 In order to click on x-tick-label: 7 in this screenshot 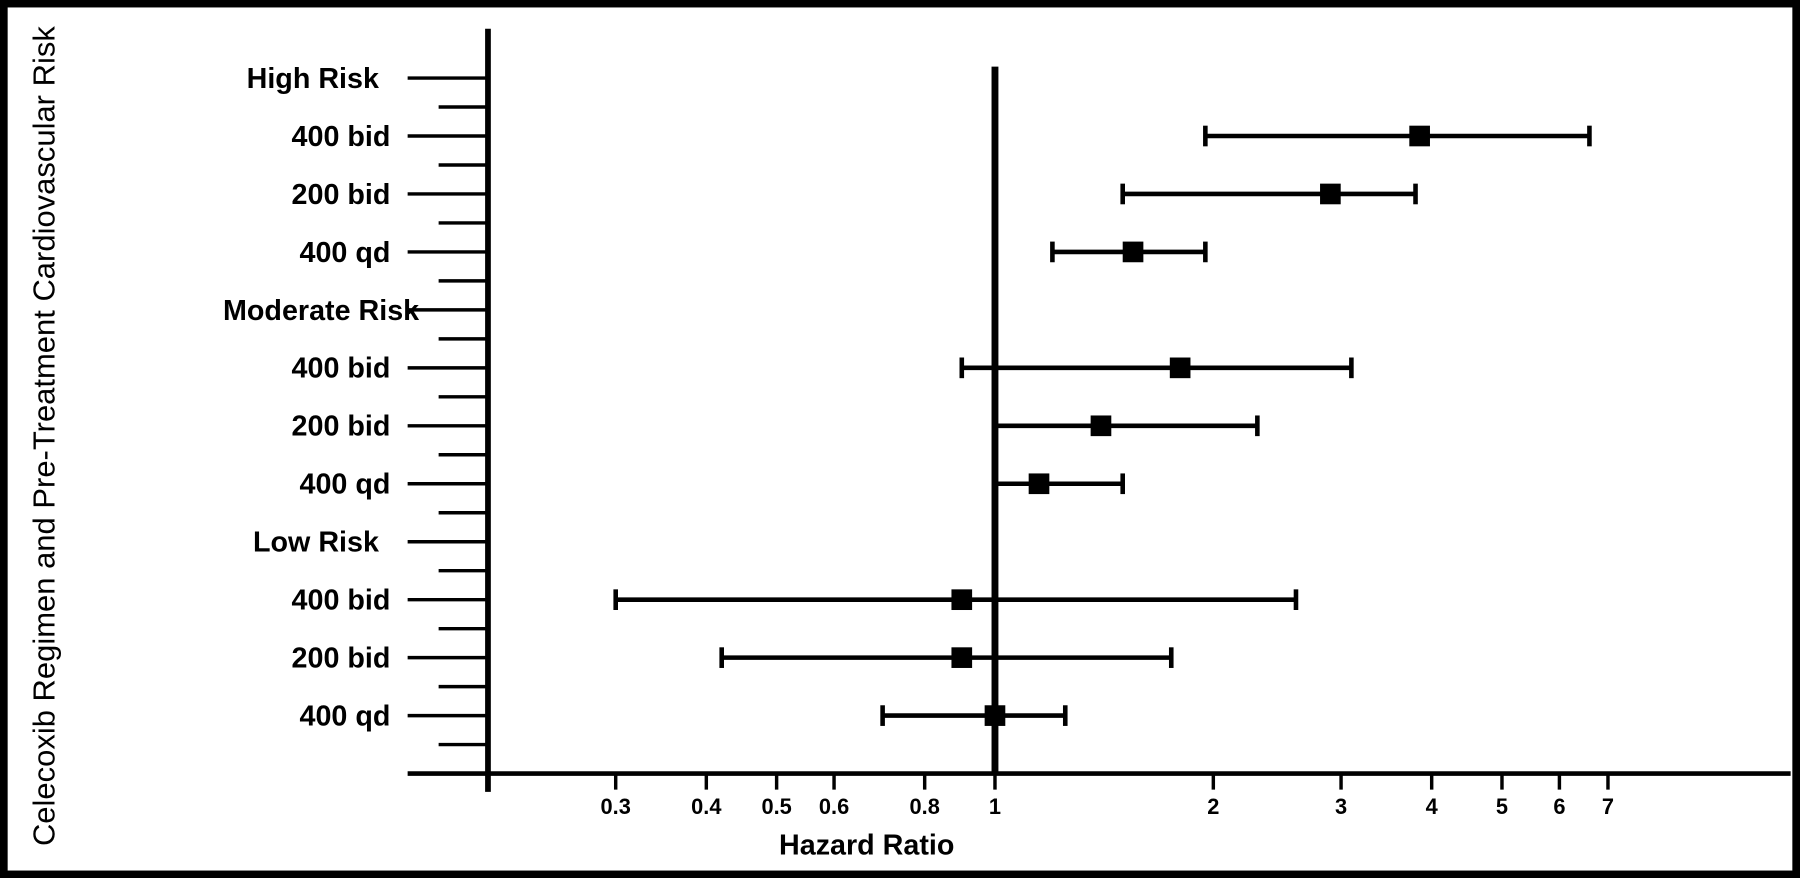, I will do `click(1608, 806)`.